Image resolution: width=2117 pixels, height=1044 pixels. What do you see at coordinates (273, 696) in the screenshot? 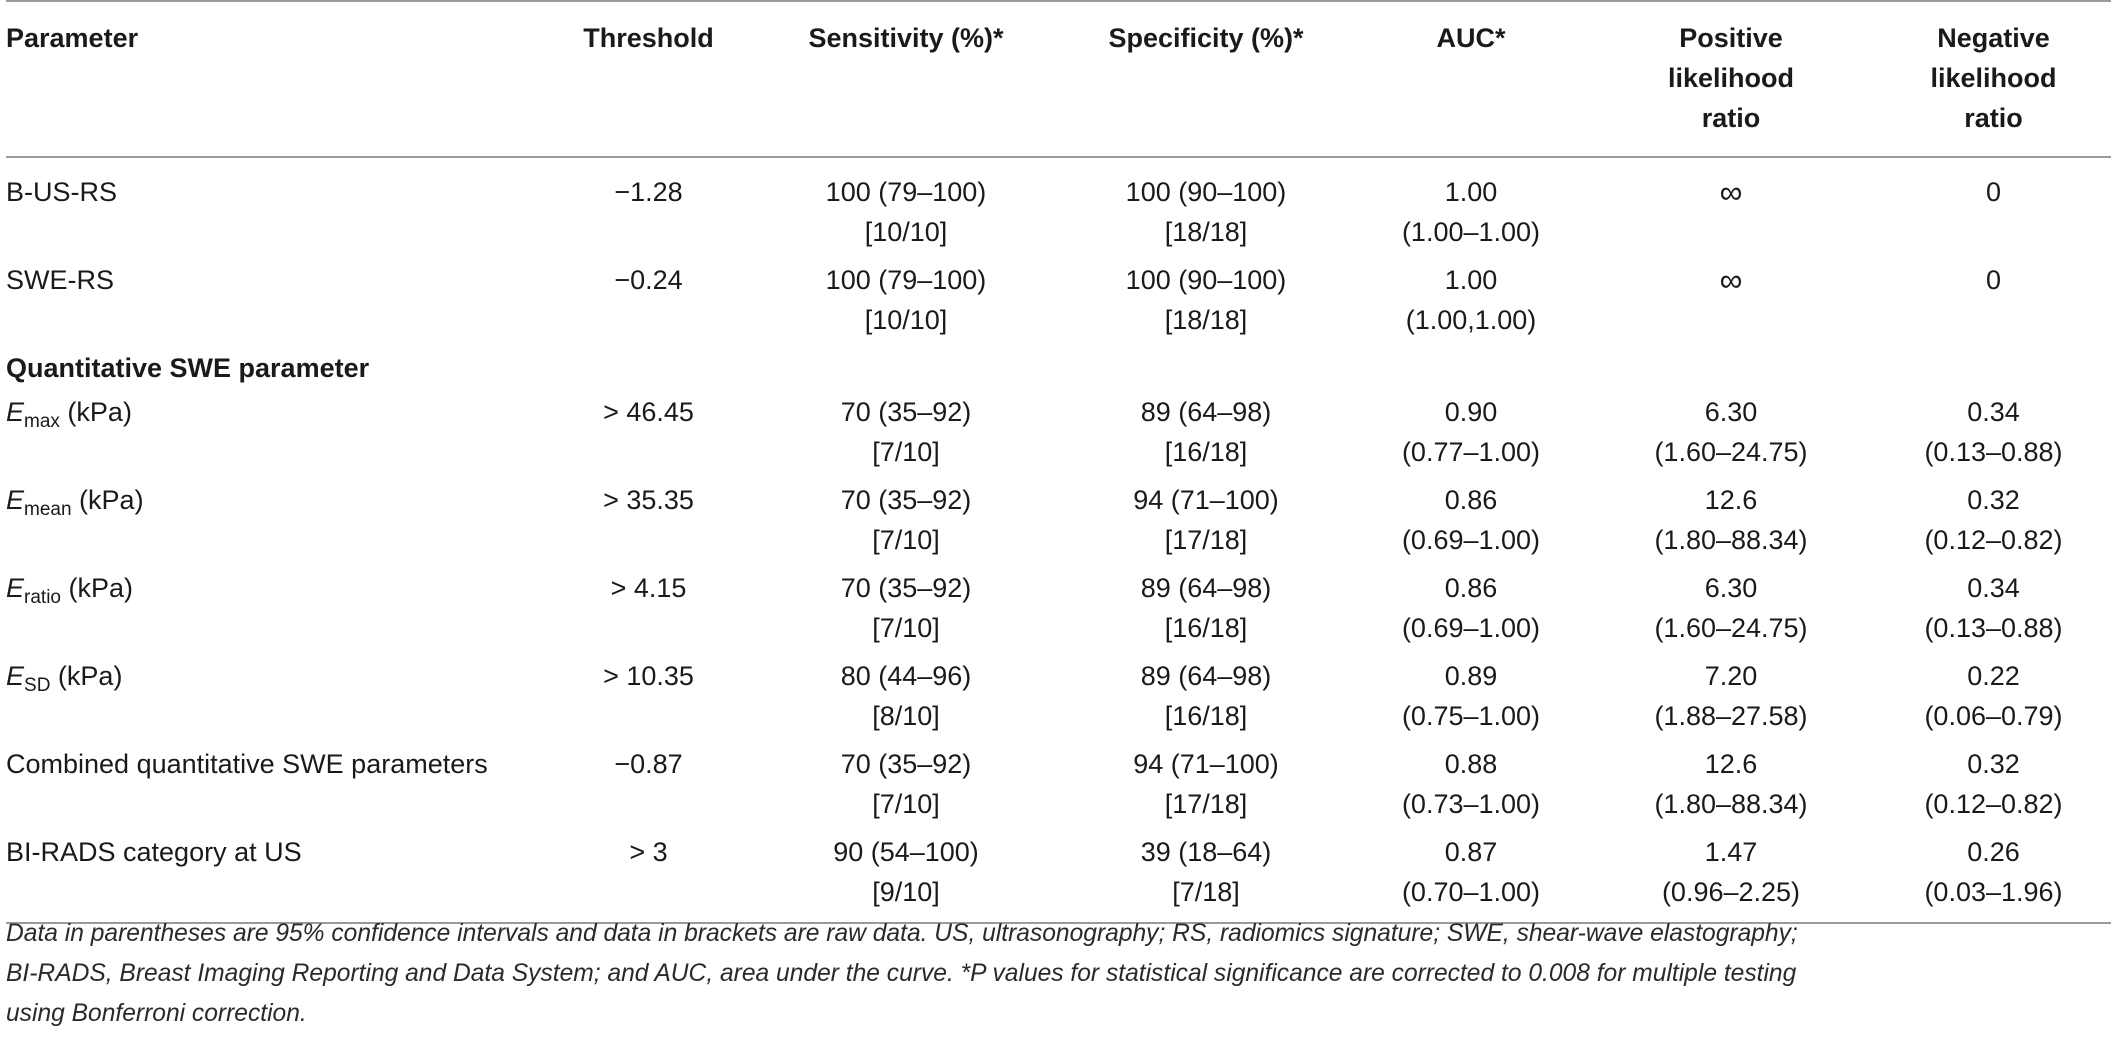
I see `cell-parameter: ESD (kPa)` at bounding box center [273, 696].